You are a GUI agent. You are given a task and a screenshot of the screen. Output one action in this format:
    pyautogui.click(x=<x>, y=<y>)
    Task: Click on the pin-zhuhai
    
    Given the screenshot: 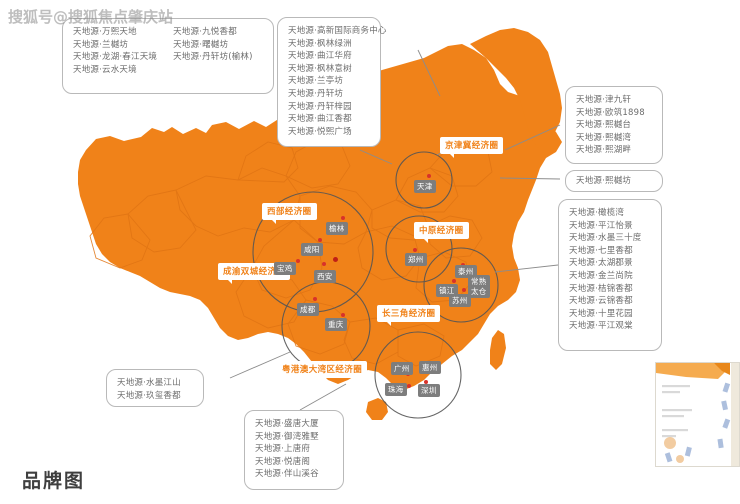 What is the action you would take?
    pyautogui.click(x=409, y=386)
    